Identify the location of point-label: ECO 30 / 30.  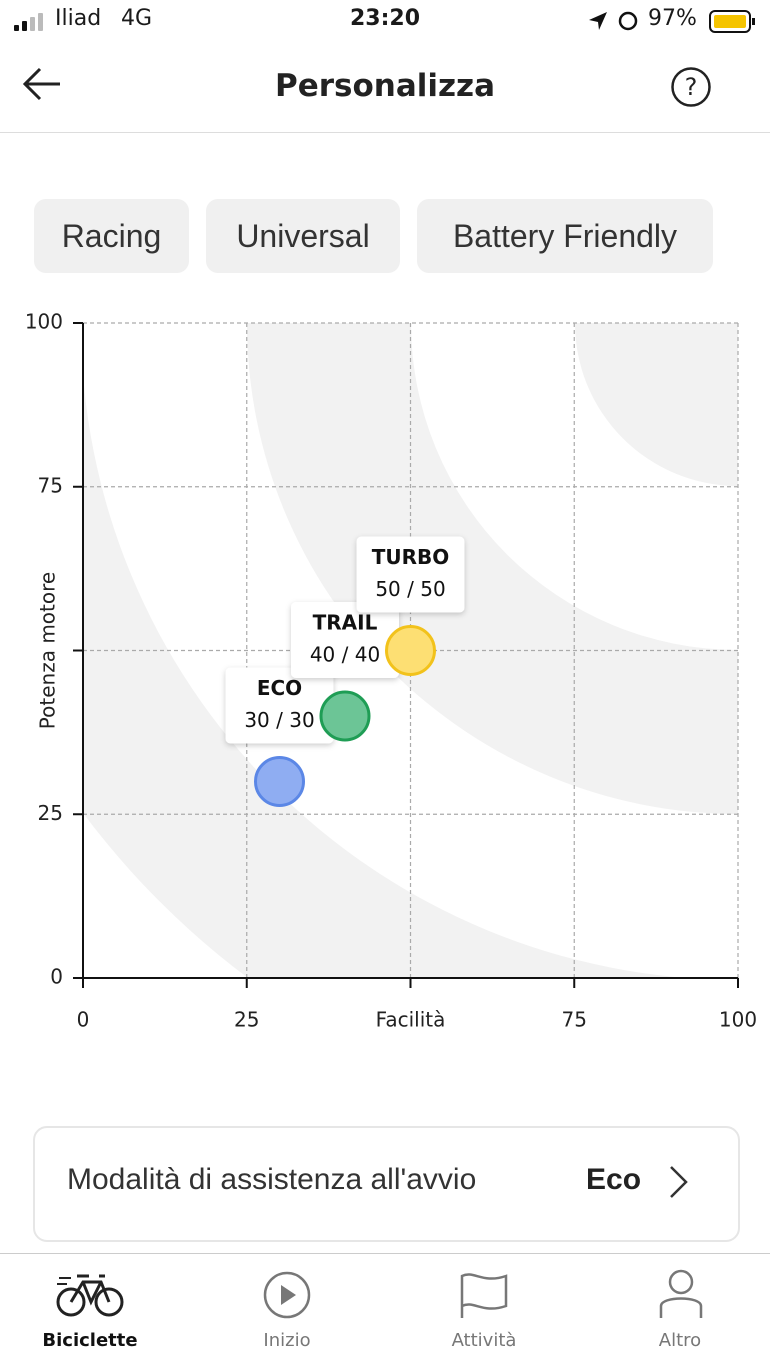
(279, 705).